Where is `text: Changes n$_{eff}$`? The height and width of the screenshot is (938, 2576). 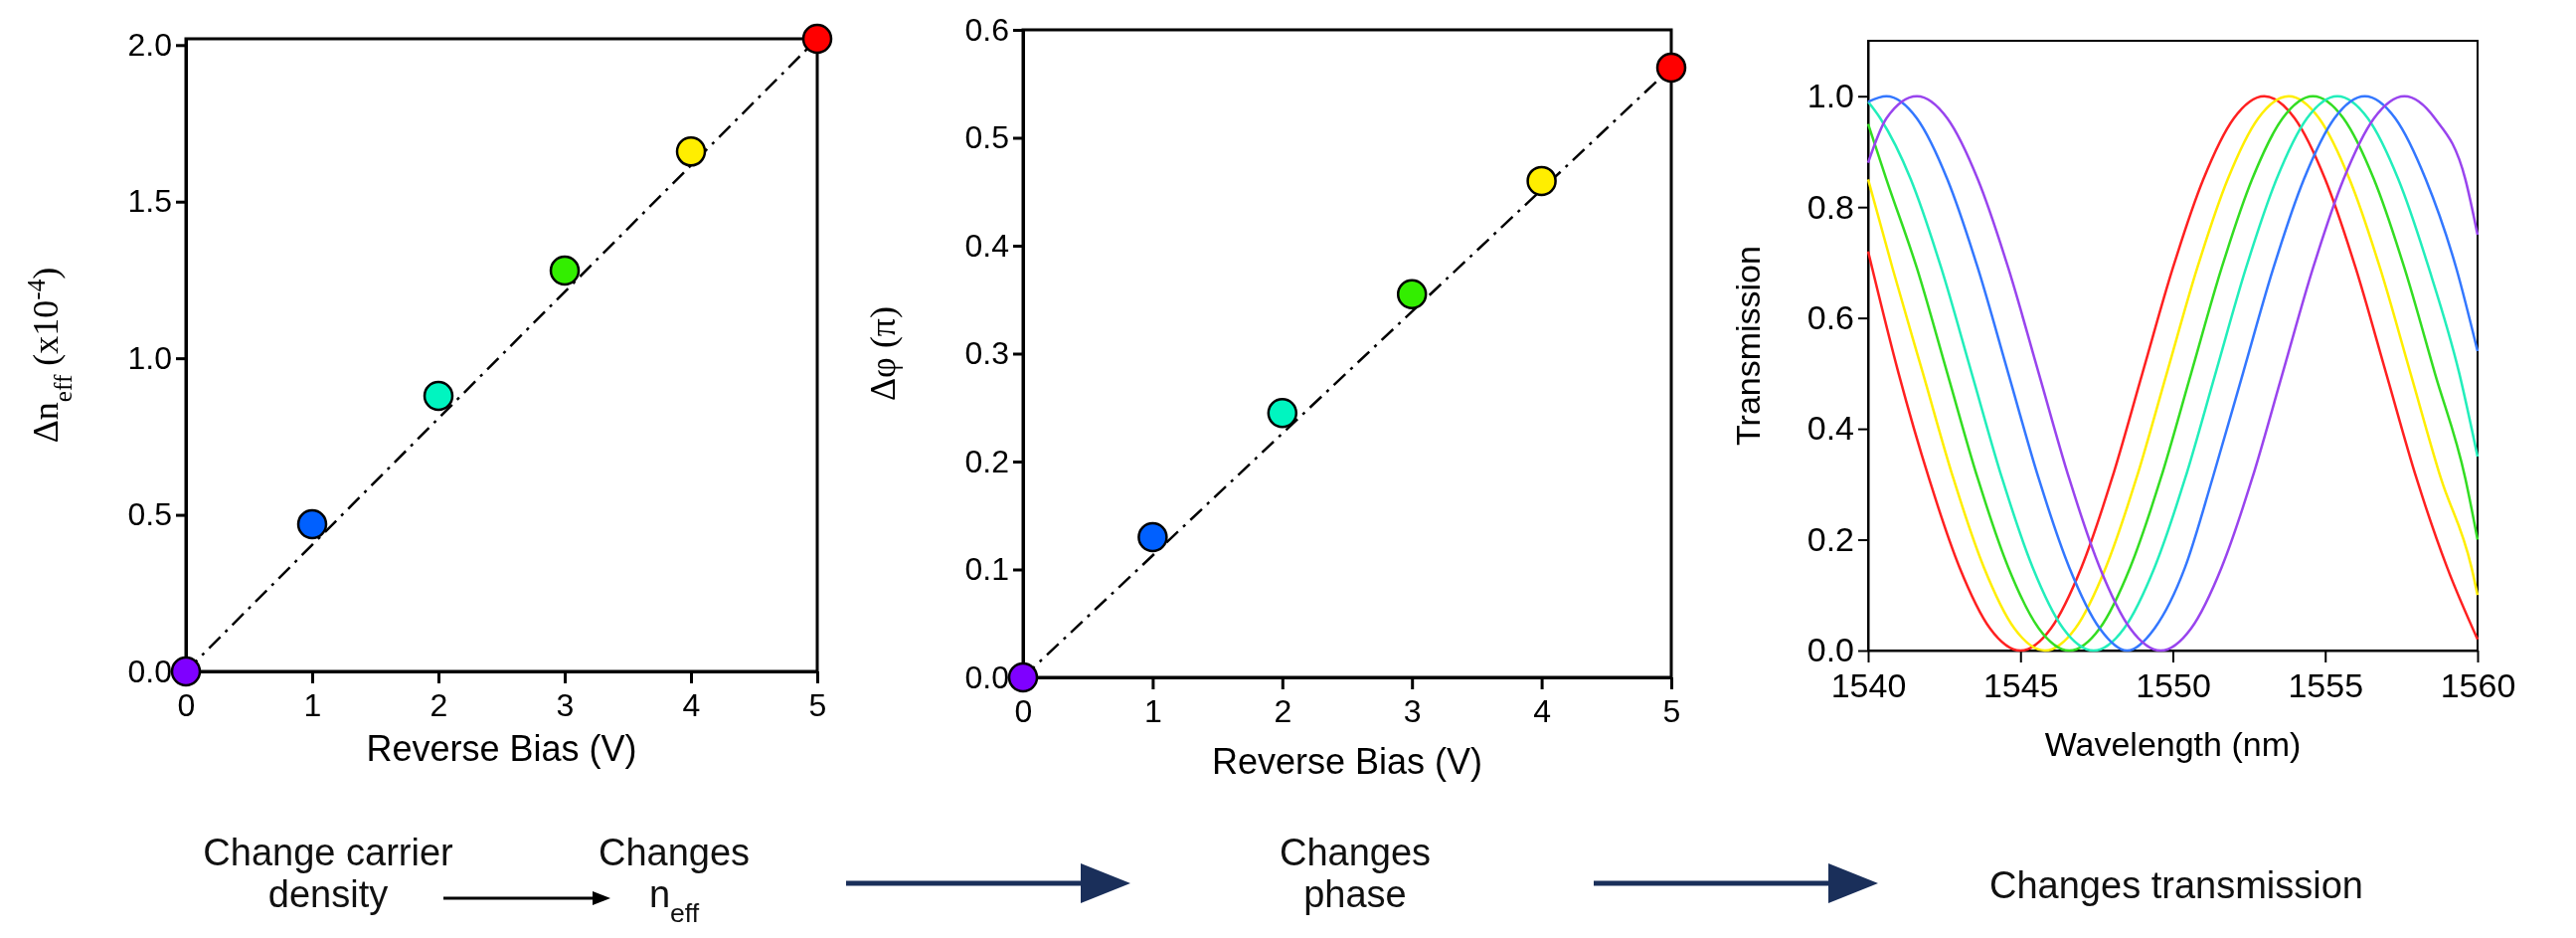 text: Changes n$_{eff}$ is located at coordinates (674, 880).